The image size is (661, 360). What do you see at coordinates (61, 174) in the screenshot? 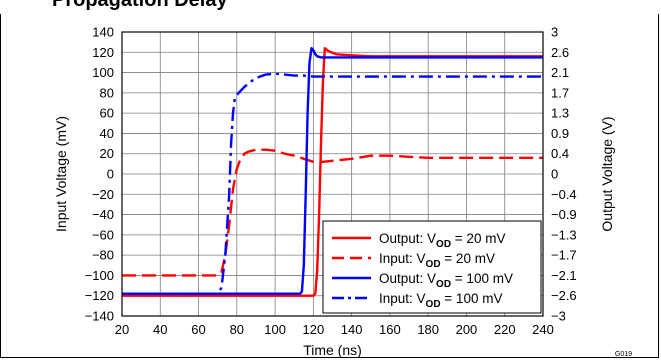
I see `left-y-axis-label: Input Voltage (mV)` at bounding box center [61, 174].